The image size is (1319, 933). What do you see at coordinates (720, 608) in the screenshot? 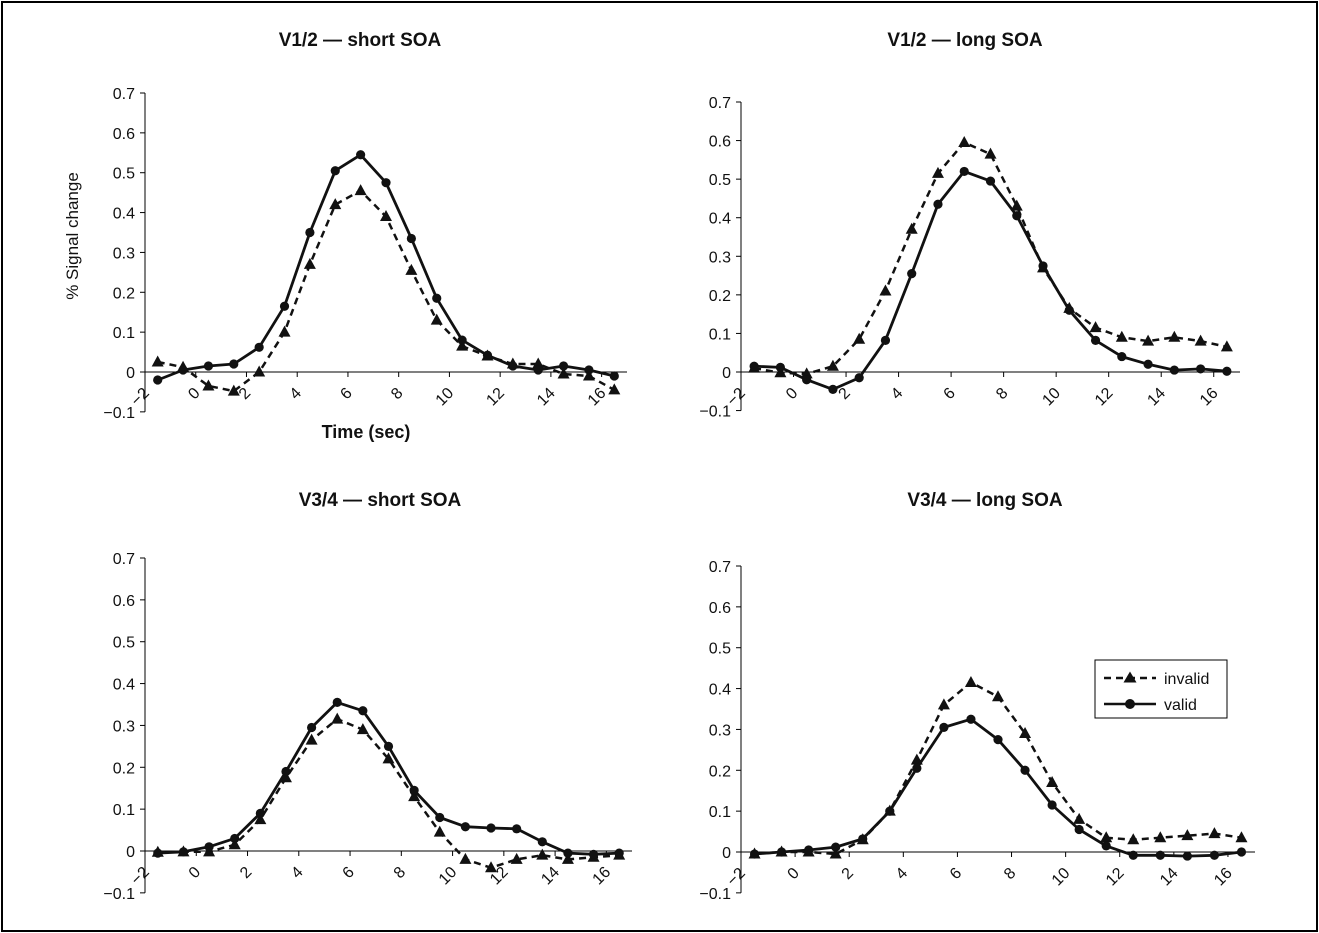
I see `y-tick-label: 0.6` at bounding box center [720, 608].